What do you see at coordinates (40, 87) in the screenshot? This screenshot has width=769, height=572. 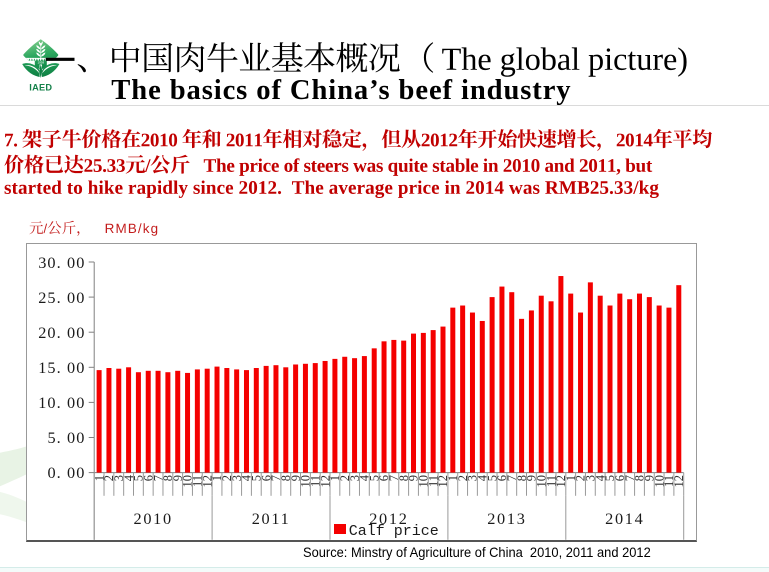 I see `svg-text: IAED` at bounding box center [40, 87].